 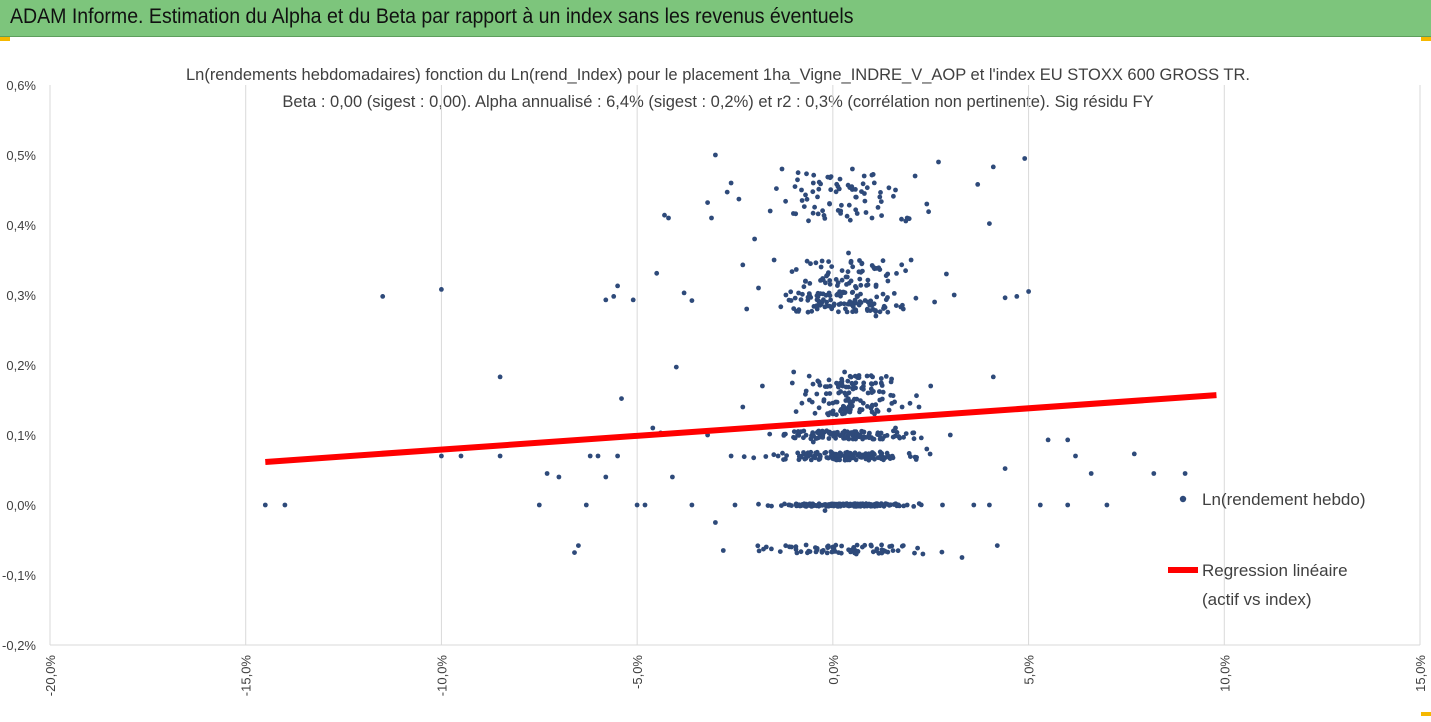 I want to click on corner-marker-right, so click(x=1426, y=39).